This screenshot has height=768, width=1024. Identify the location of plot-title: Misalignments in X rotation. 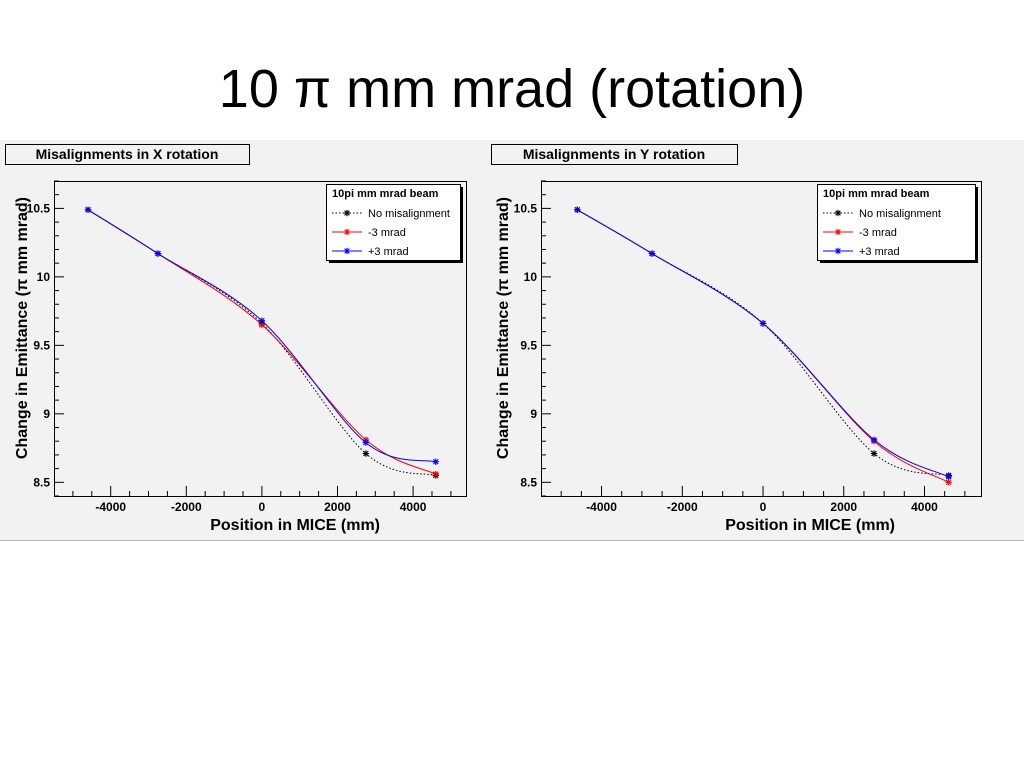
(127, 154).